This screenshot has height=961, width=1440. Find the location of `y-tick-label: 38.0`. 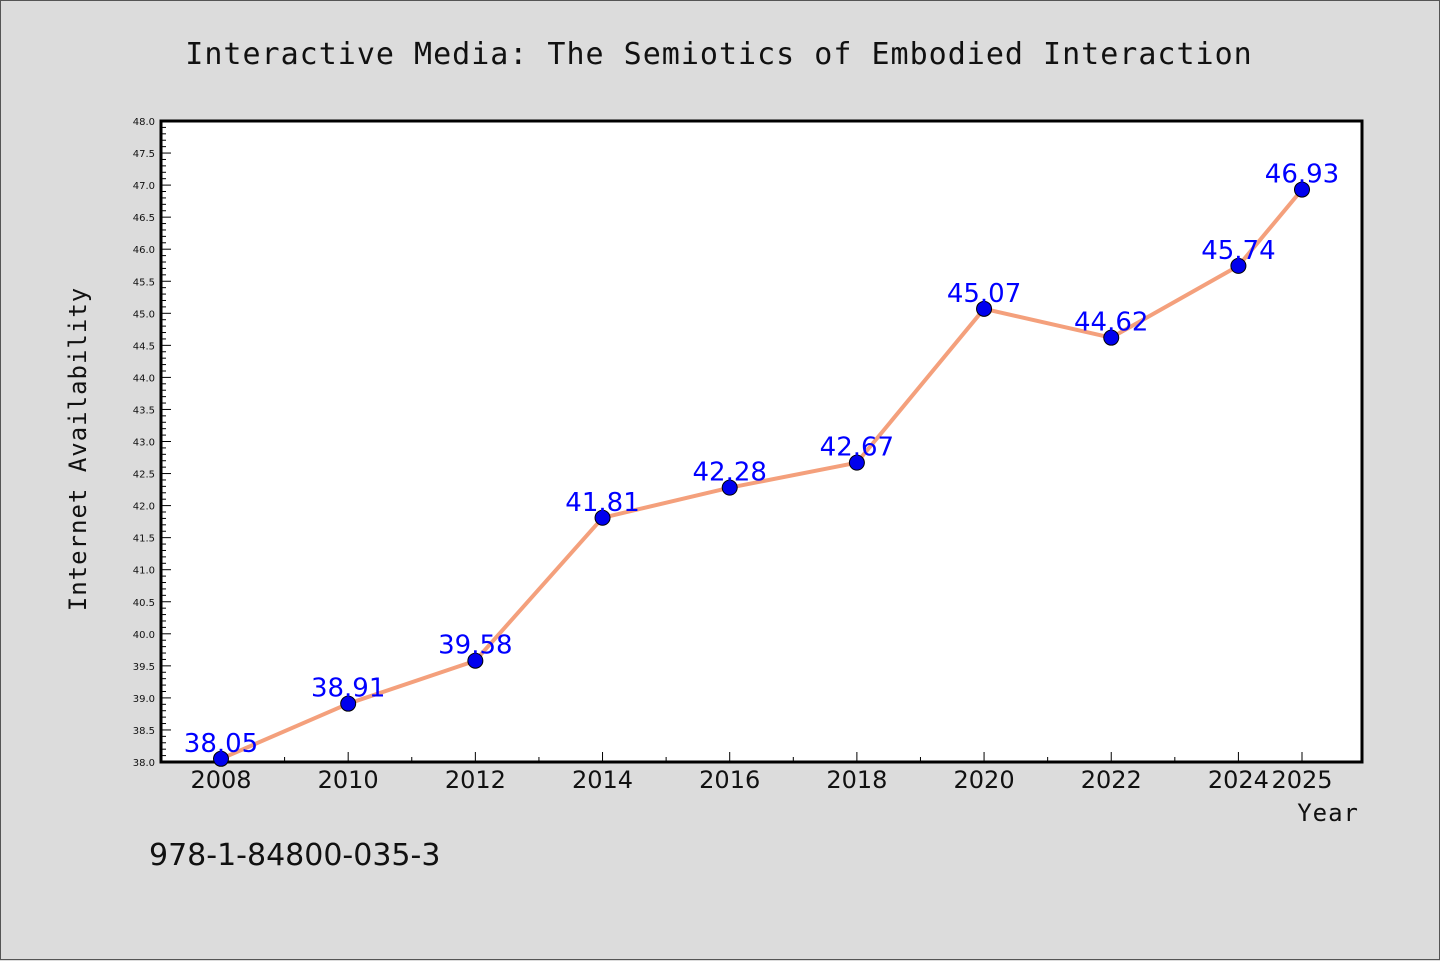

y-tick-label: 38.0 is located at coordinates (144, 763).